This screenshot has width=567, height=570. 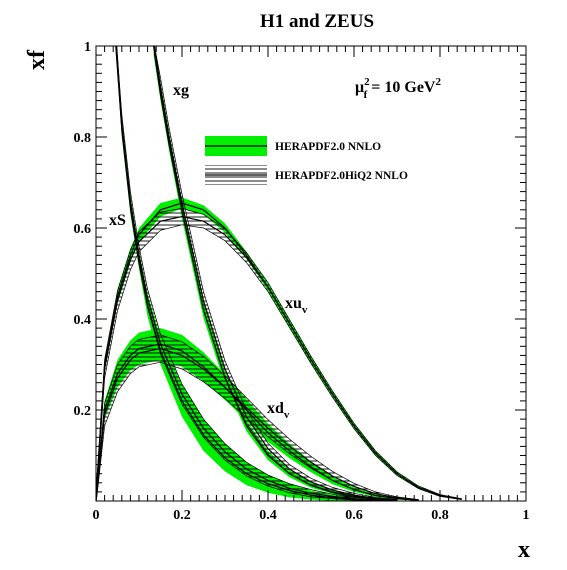 What do you see at coordinates (268, 515) in the screenshot?
I see `x-tick-label: 0.4` at bounding box center [268, 515].